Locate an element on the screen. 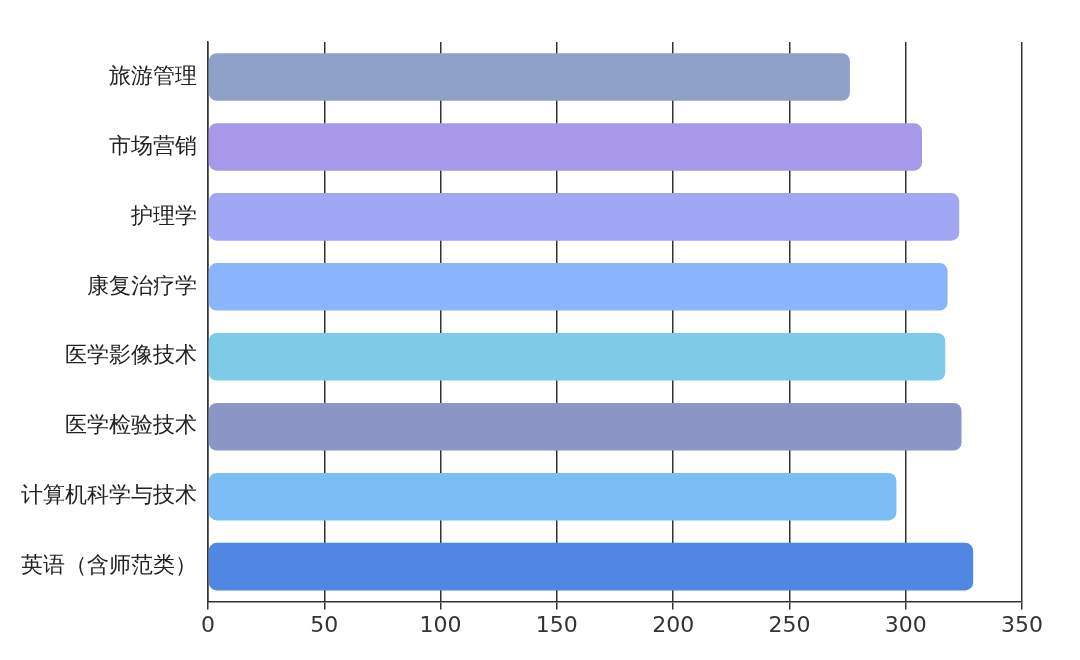 The width and height of the screenshot is (1080, 660). y-tick-label: 旅游管理 is located at coordinates (153, 75).